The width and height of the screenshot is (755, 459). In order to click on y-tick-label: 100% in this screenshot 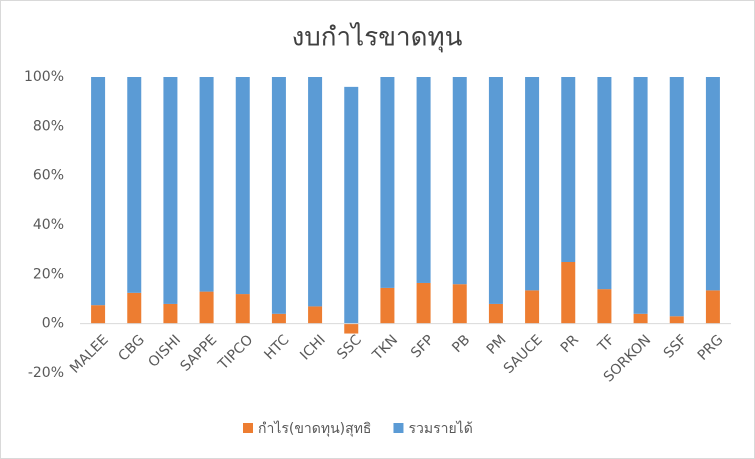, I will do `click(44, 77)`.